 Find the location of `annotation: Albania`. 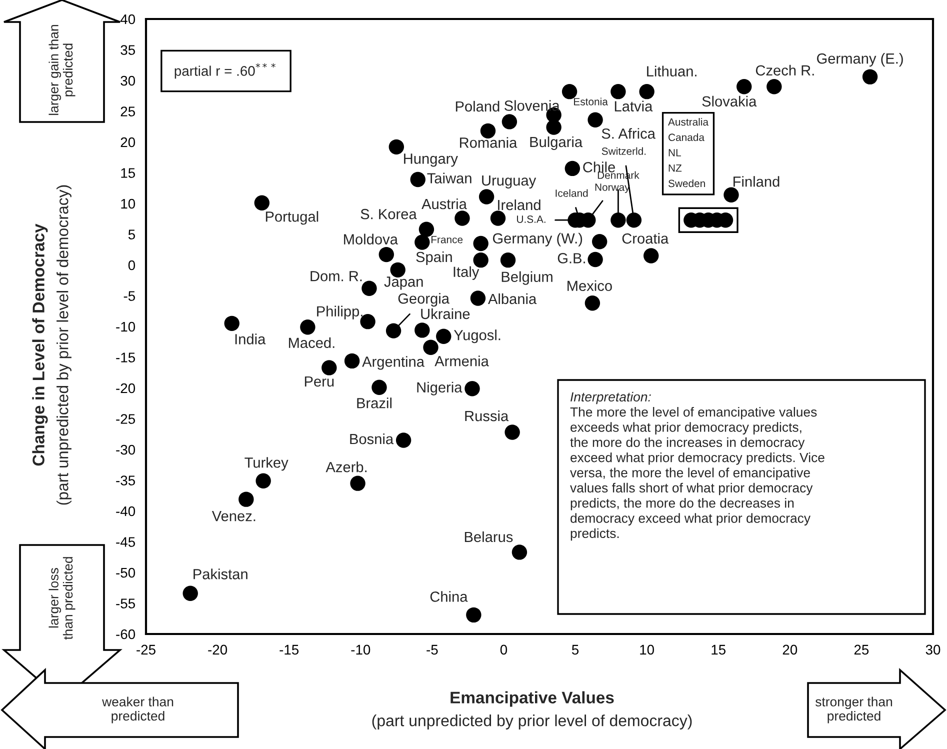

annotation: Albania is located at coordinates (512, 298).